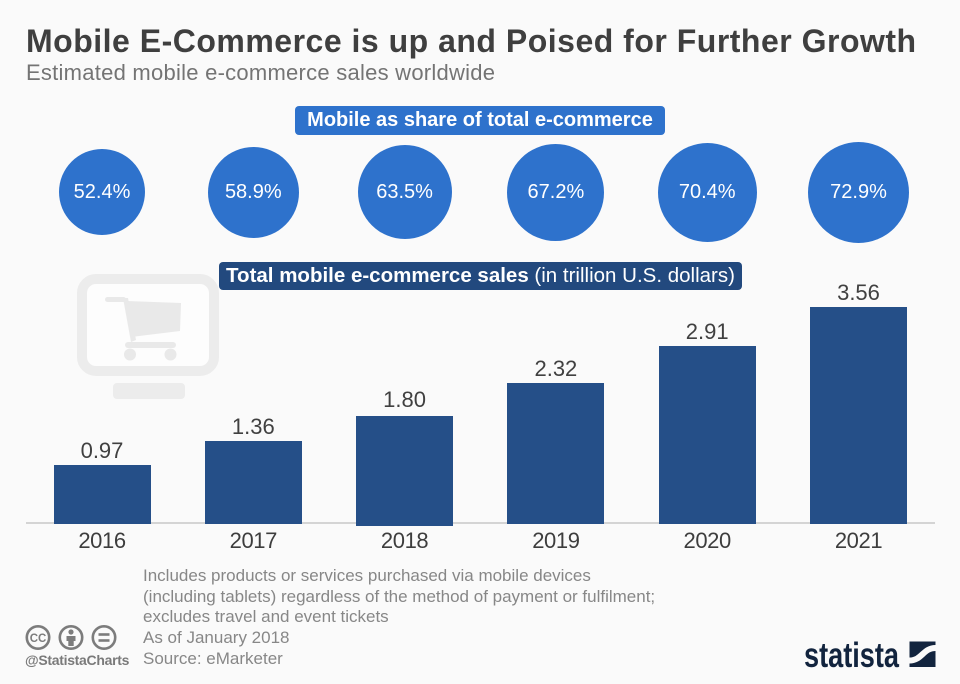  I want to click on svg-text: CC, so click(38, 639).